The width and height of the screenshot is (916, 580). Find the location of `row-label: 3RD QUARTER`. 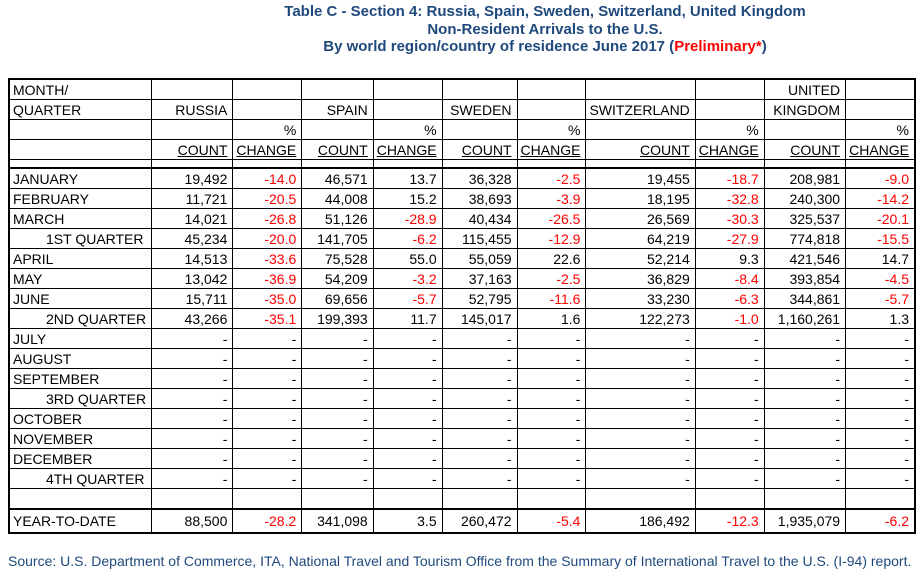

row-label: 3RD QUARTER is located at coordinates (80, 398).